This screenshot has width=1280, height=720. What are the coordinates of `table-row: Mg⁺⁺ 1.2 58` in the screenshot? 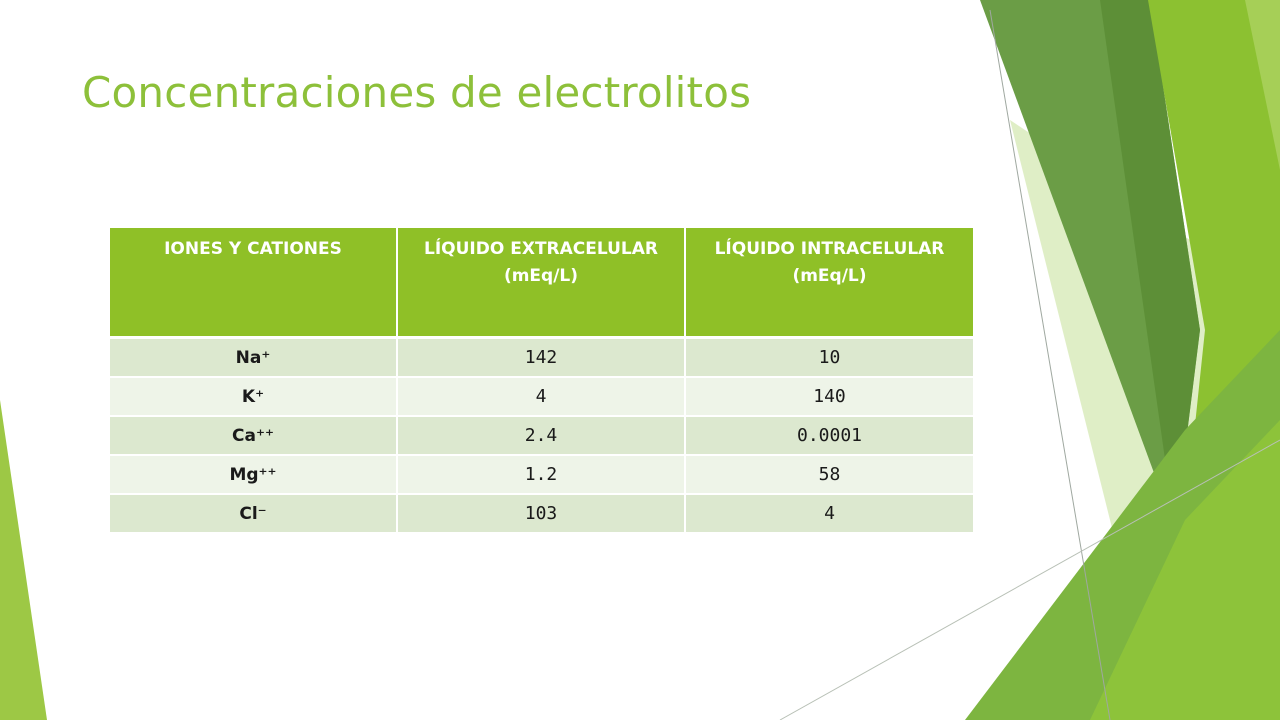 It's located at (541, 475).